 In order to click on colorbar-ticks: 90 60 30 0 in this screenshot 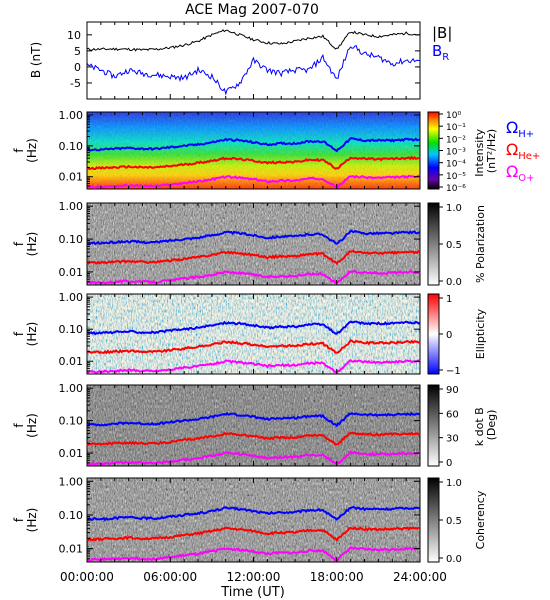, I will do `click(449, 427)`.